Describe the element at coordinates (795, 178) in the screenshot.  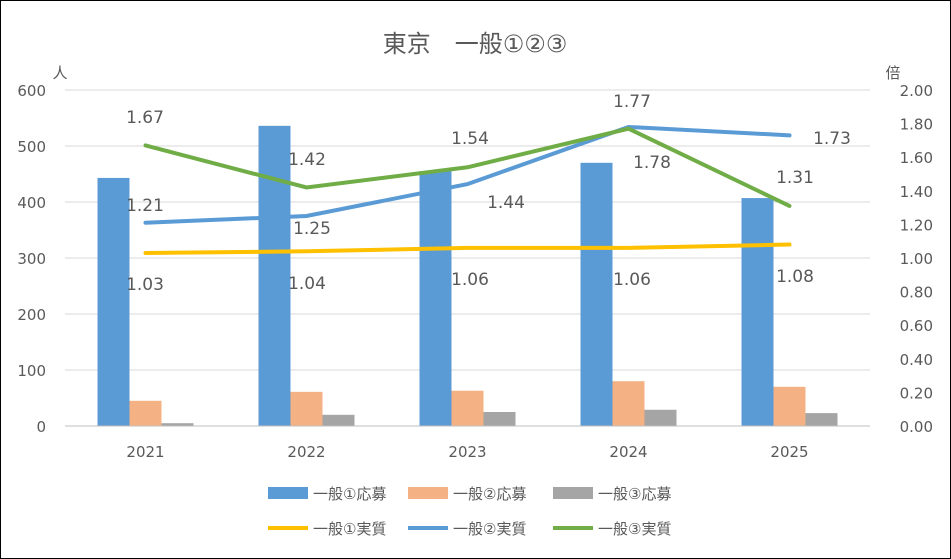
I see `data-label: 1.31` at that location.